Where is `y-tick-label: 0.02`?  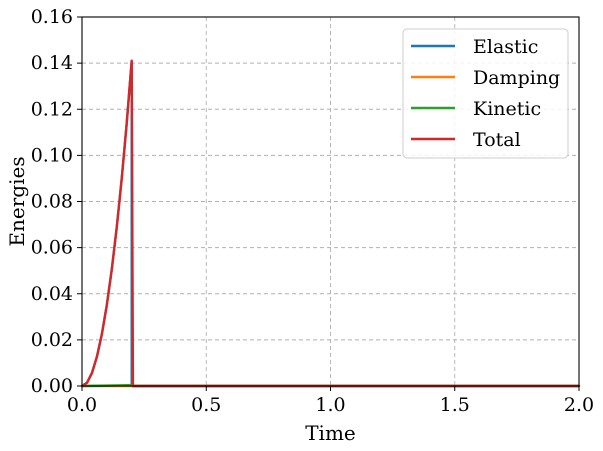 y-tick-label: 0.02 is located at coordinates (52, 340).